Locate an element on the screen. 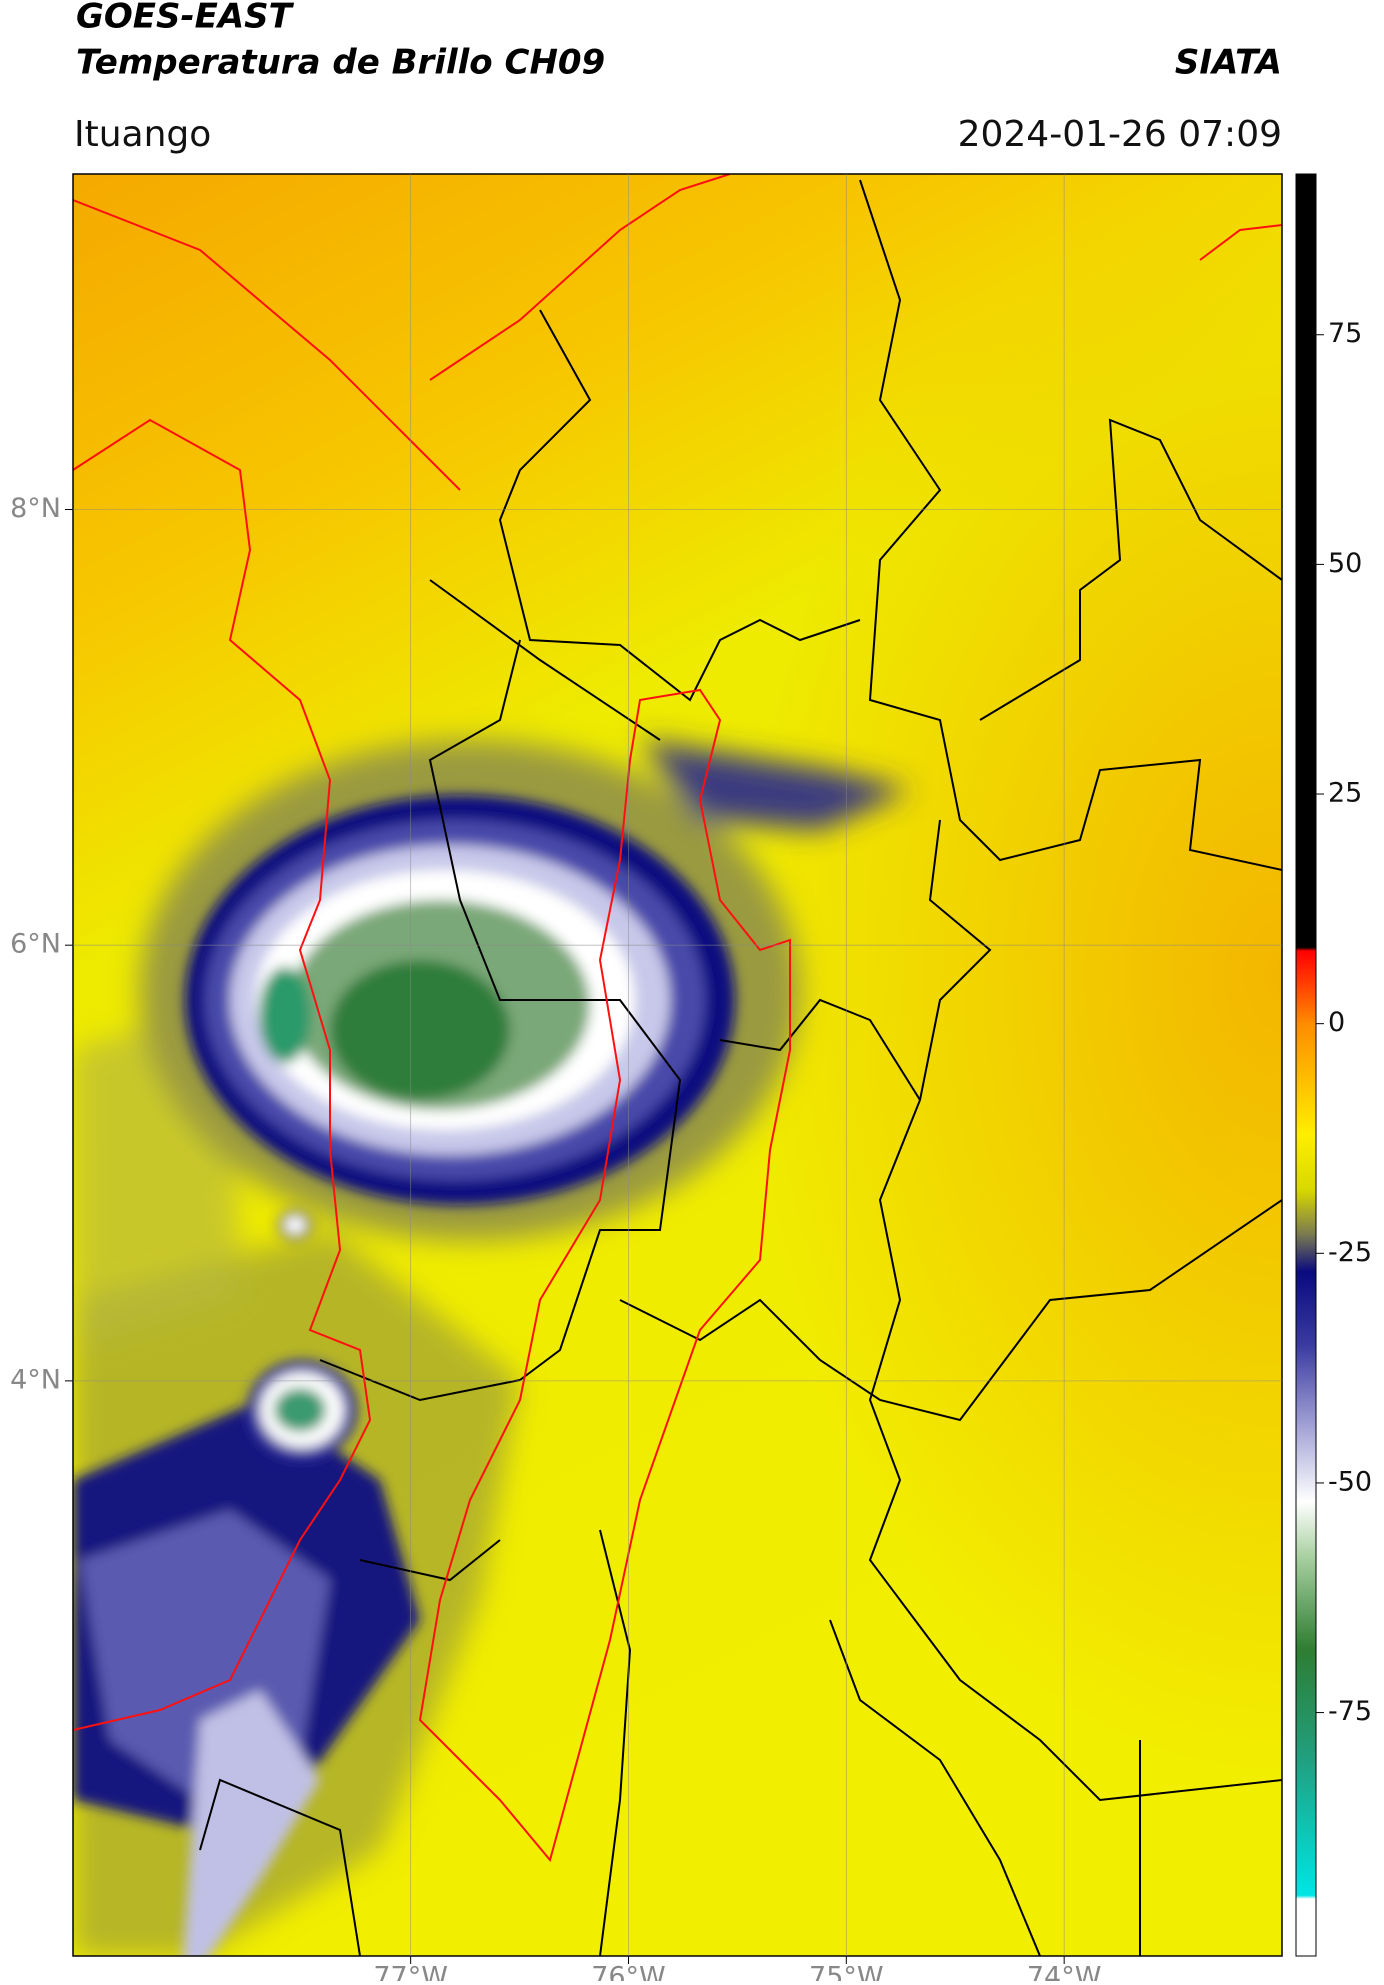  colorbar-tick-label: 0 is located at coordinates (1336, 1022).